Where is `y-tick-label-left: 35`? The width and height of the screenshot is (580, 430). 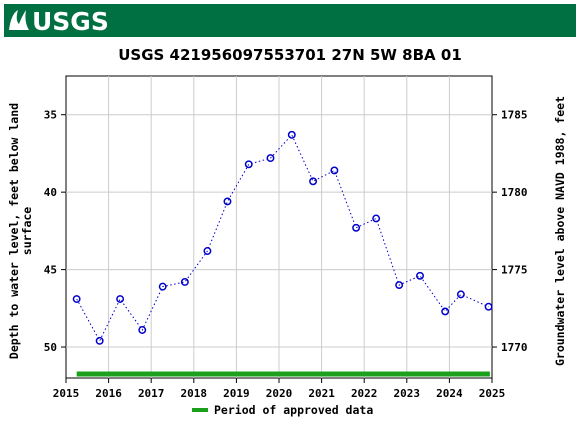 y-tick-label-left: 35 is located at coordinates (50, 115).